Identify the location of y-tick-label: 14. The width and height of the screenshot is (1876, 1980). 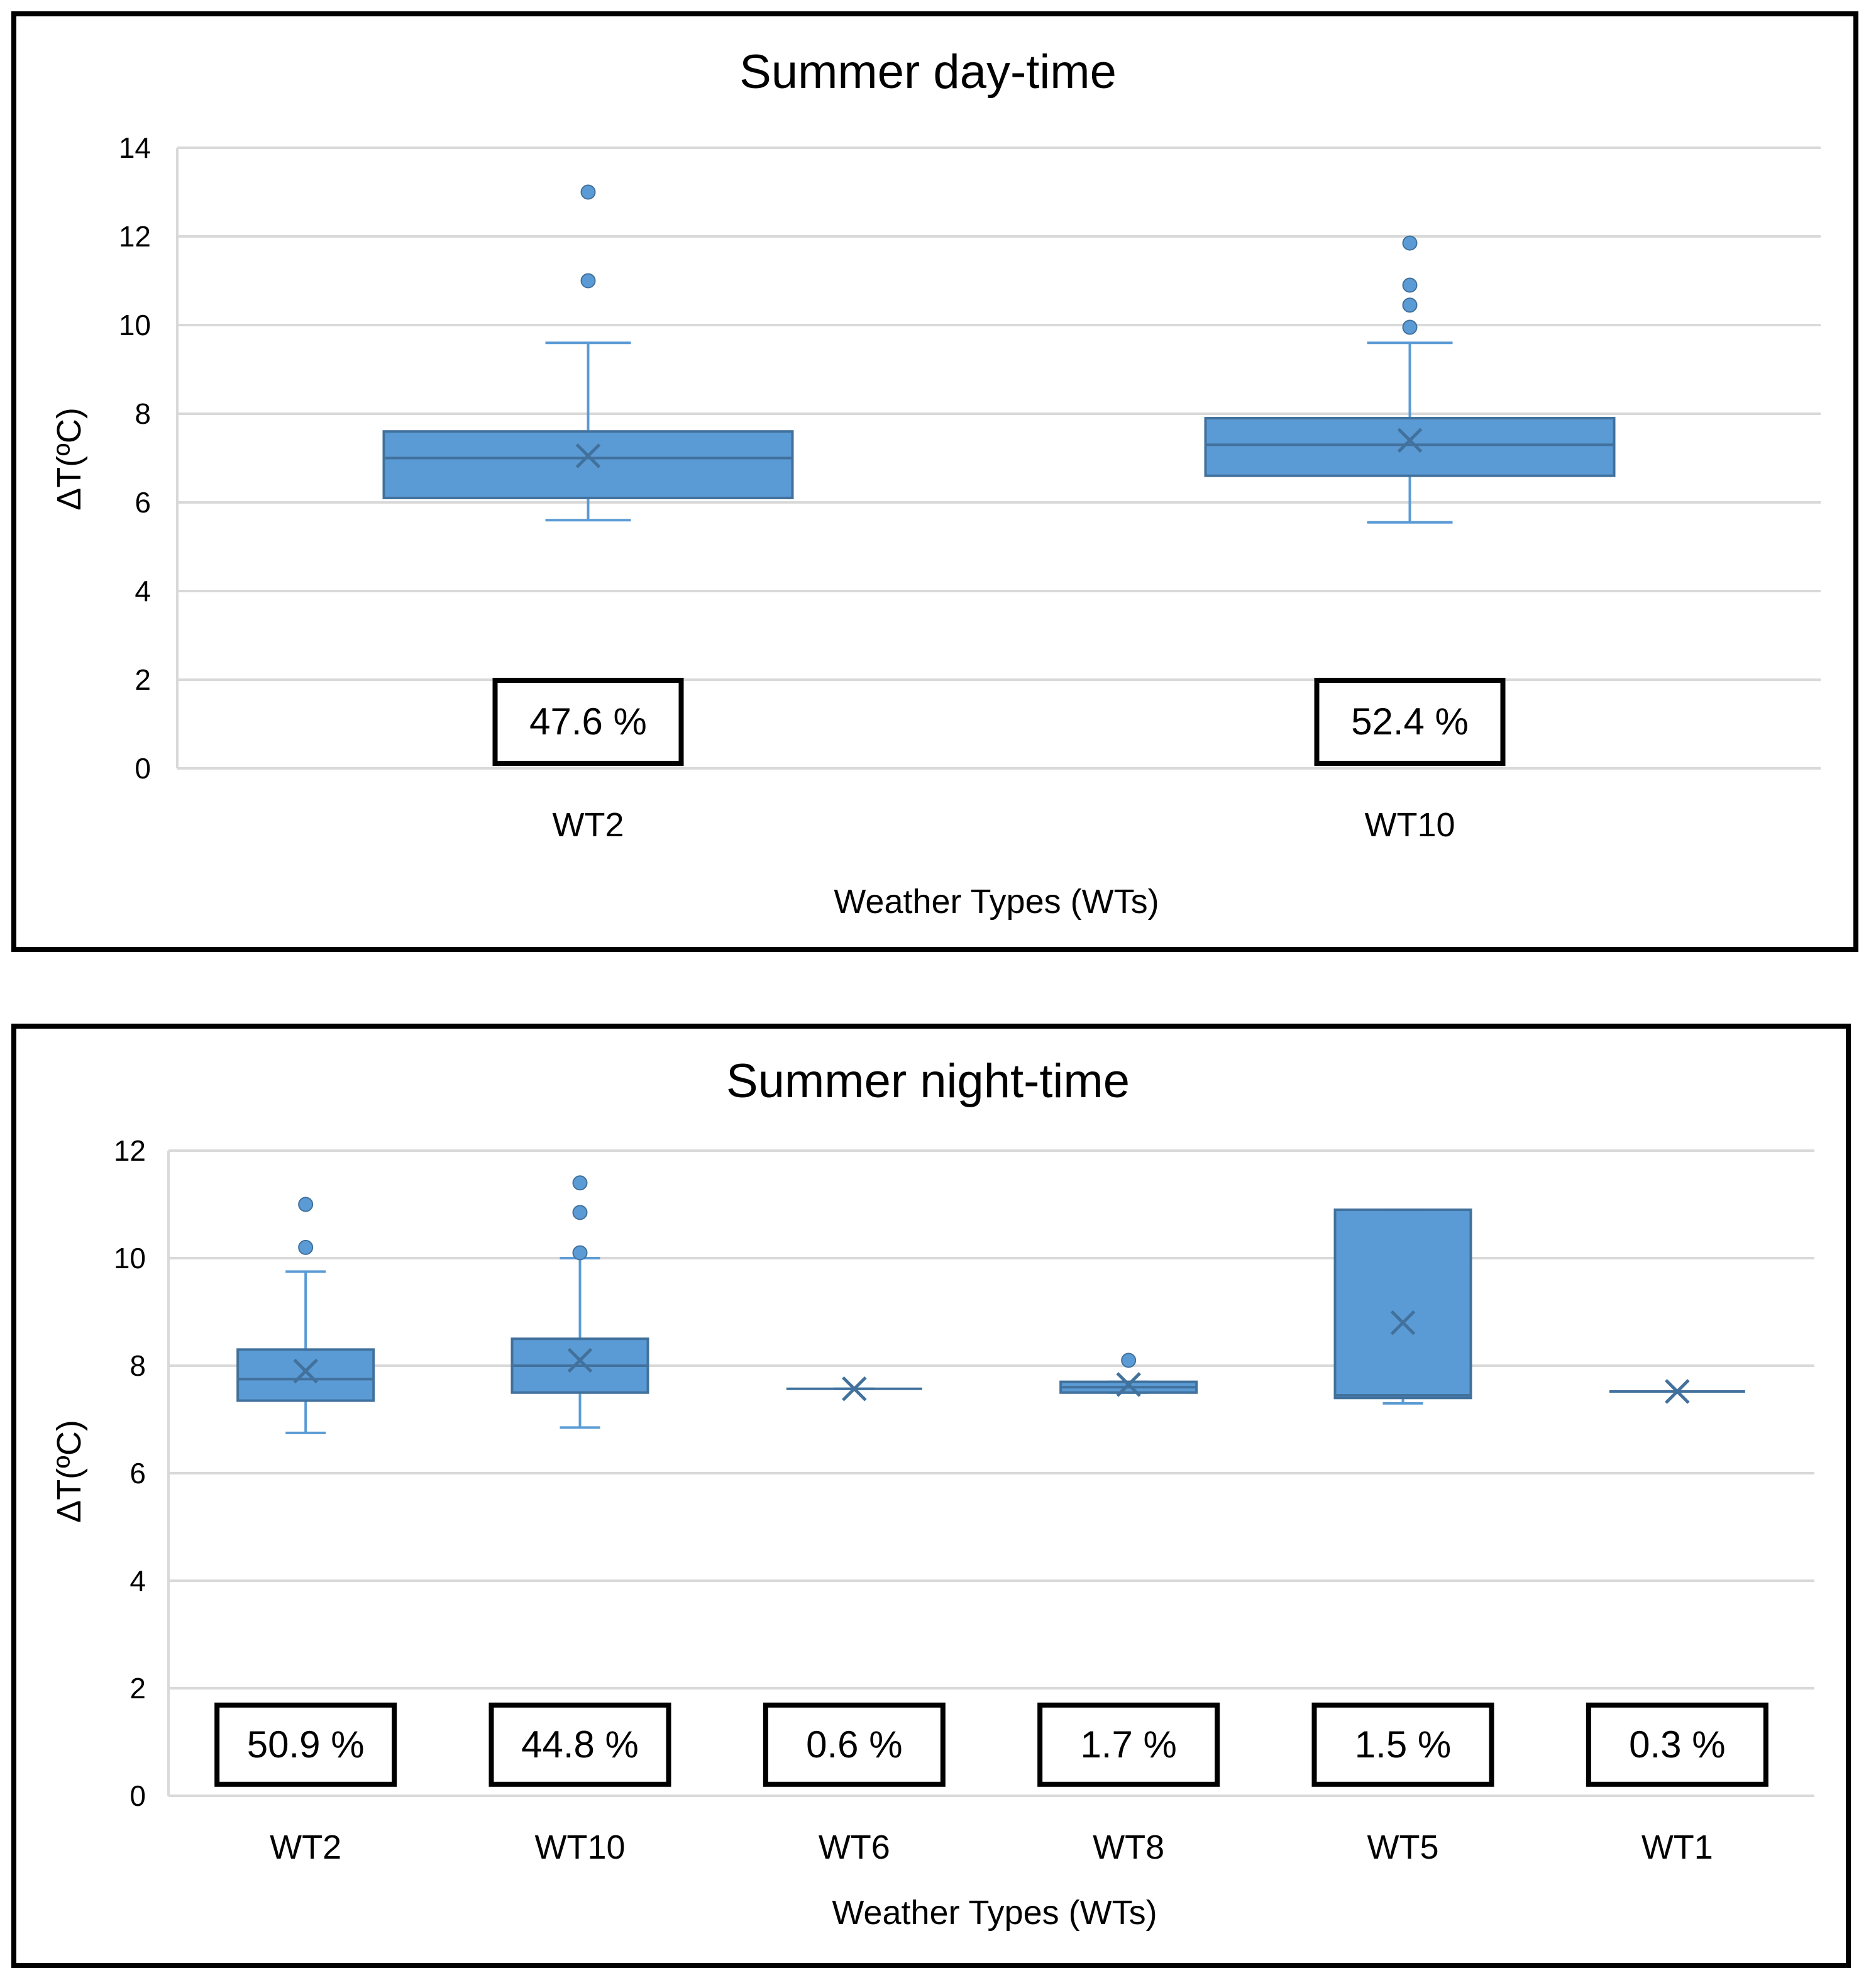
(135, 147).